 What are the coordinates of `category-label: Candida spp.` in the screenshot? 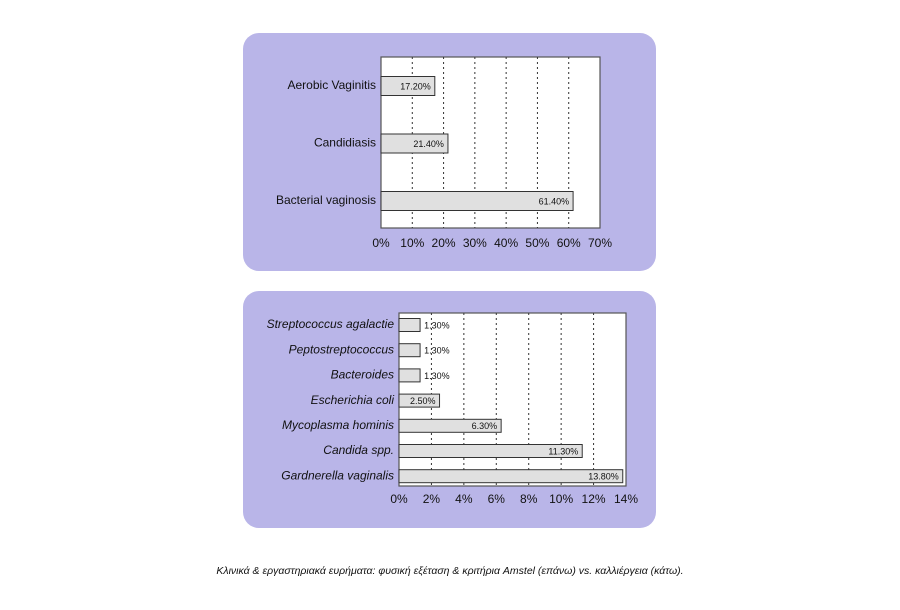 It's located at (358, 450).